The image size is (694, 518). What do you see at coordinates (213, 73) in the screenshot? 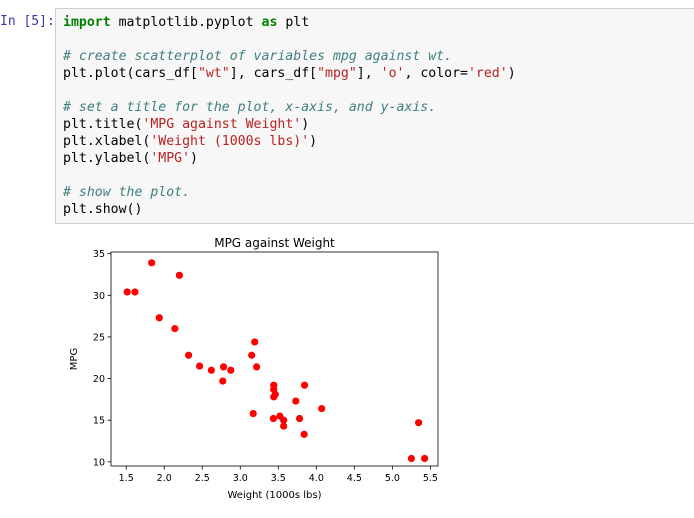
I see `code-token: "wt"` at bounding box center [213, 73].